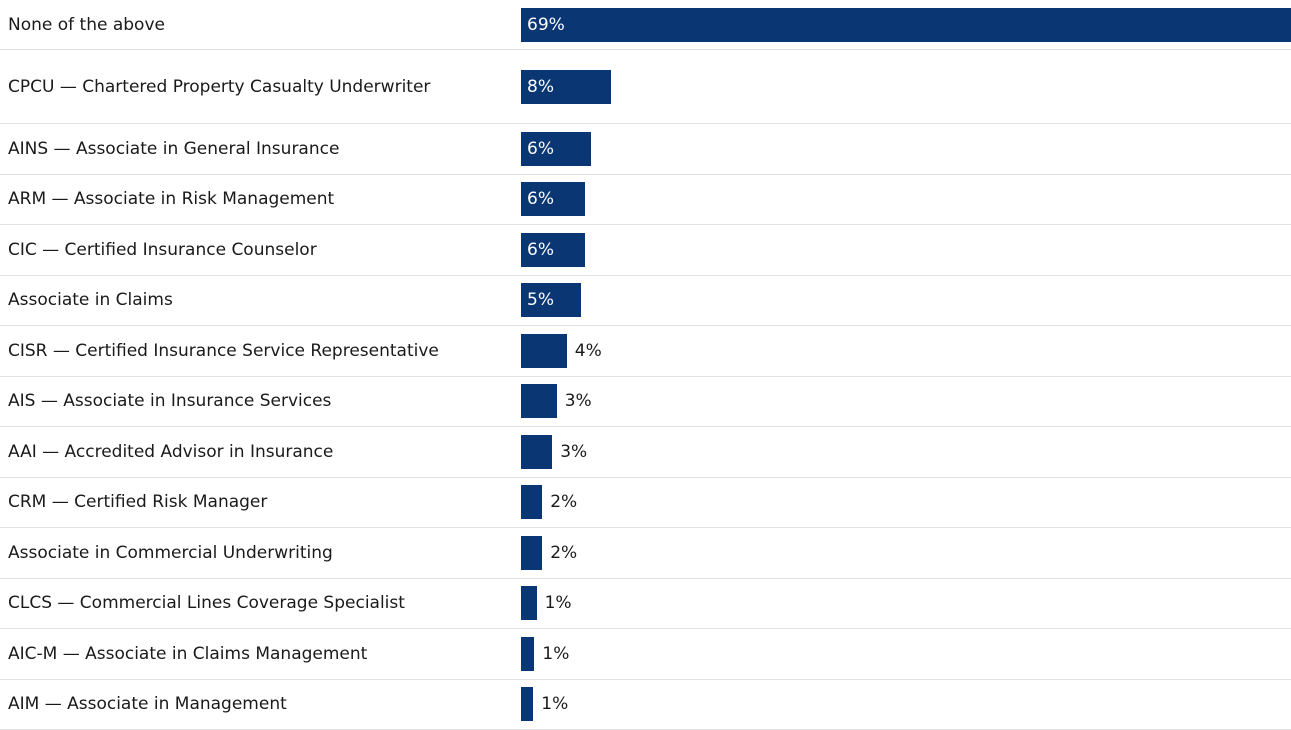 The height and width of the screenshot is (730, 1291). What do you see at coordinates (645, 503) in the screenshot?
I see `row: CRM — Certified Risk Manager 2%` at bounding box center [645, 503].